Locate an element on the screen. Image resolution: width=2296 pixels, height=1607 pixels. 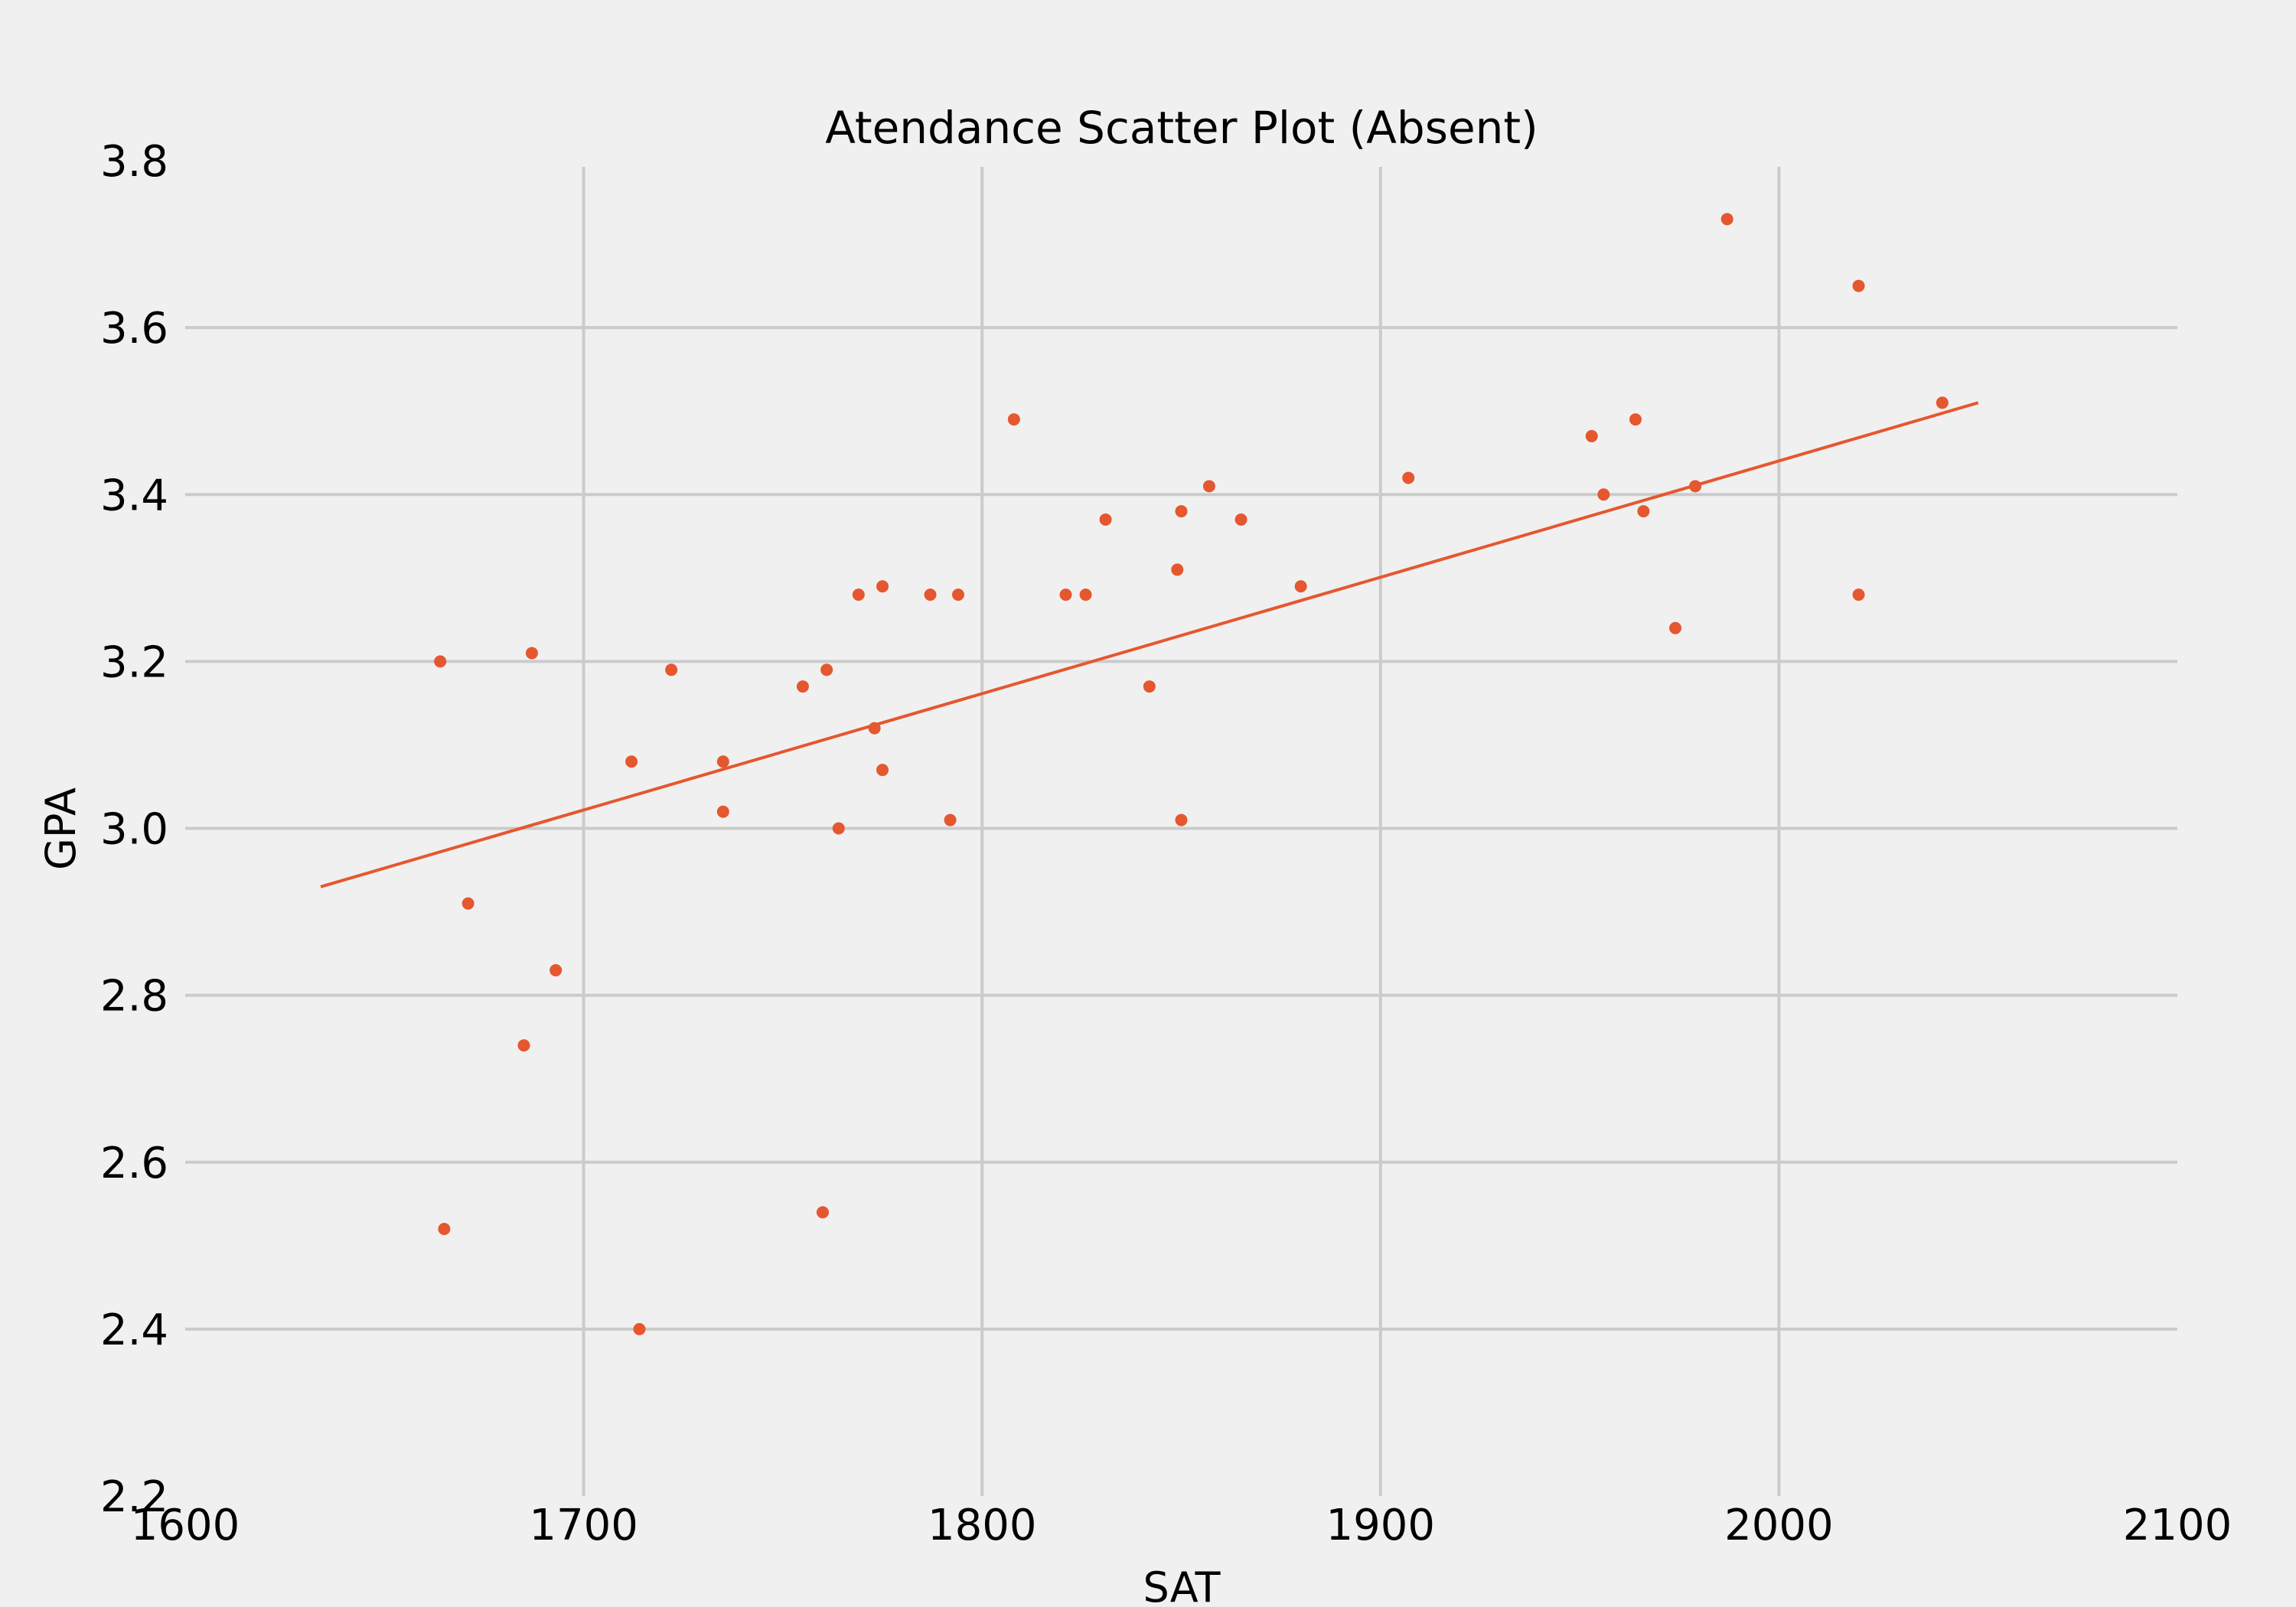
x-tick-label: 1600 is located at coordinates (185, 1526).